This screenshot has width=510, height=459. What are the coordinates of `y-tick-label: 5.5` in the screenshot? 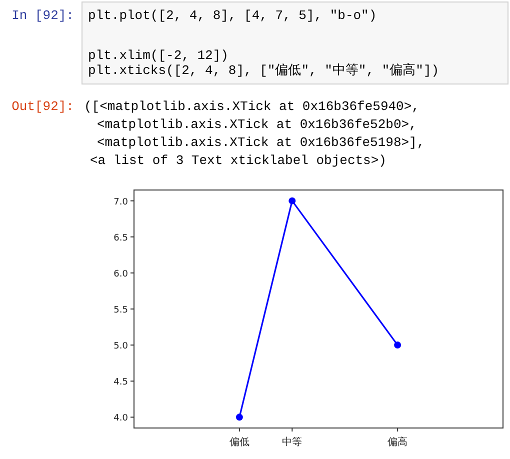 It's located at (121, 311).